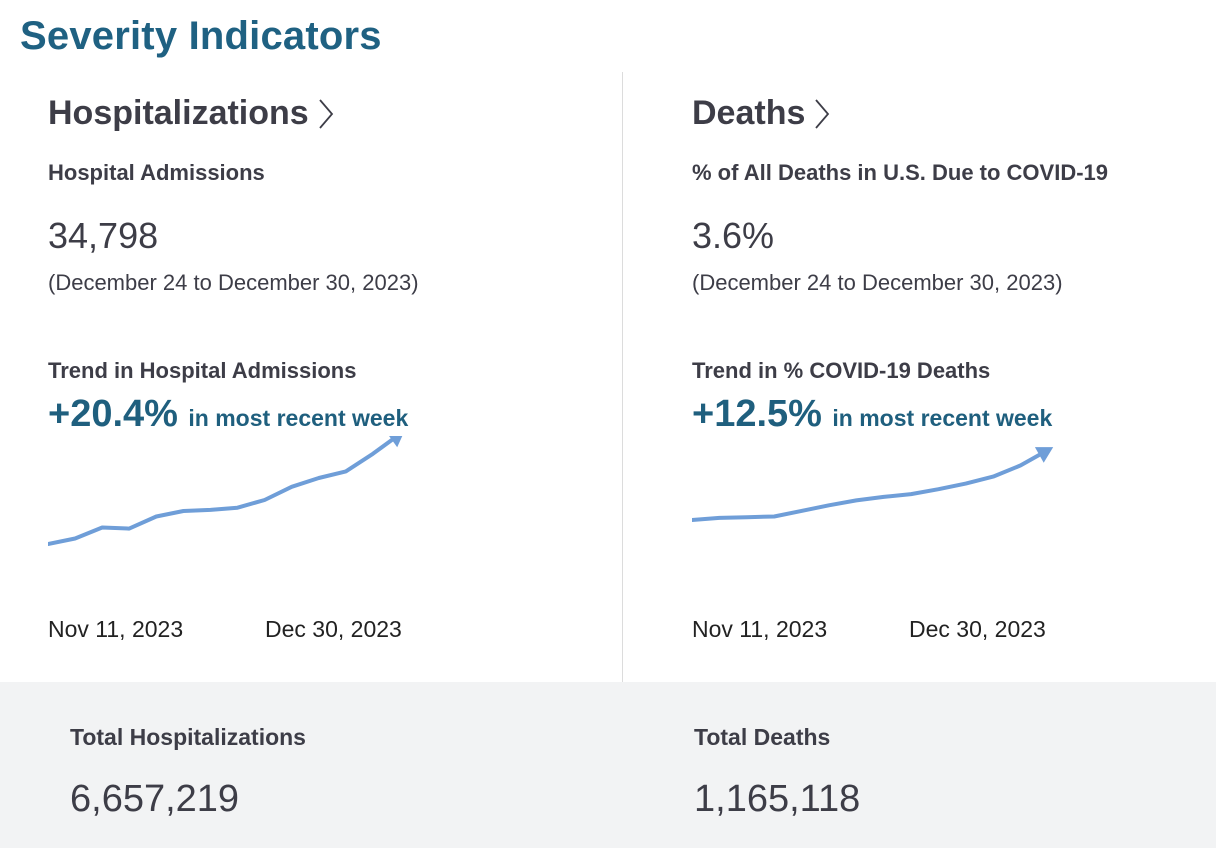 Image resolution: width=1216 pixels, height=848 pixels. What do you see at coordinates (749, 113) in the screenshot?
I see `deaths-title: Deaths` at bounding box center [749, 113].